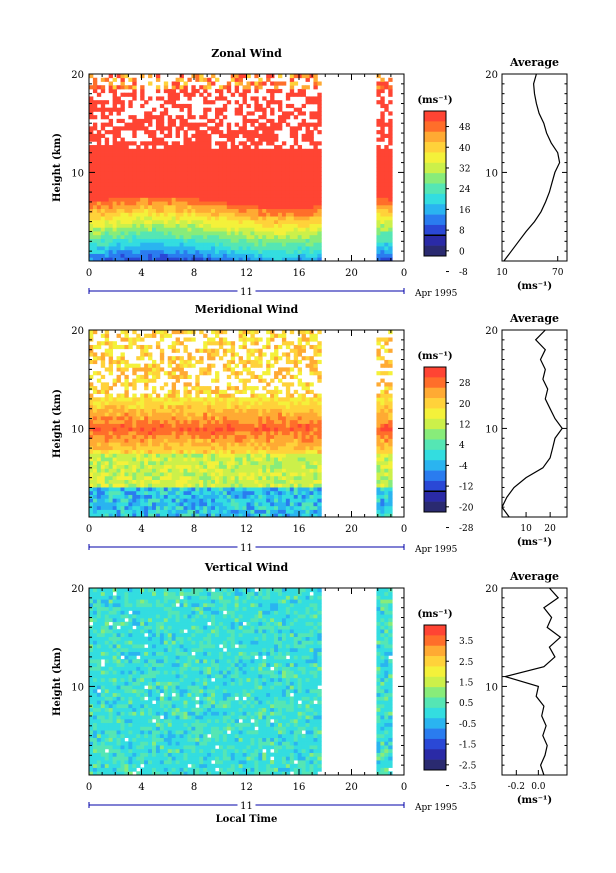 This screenshot has height=873, width=616. What do you see at coordinates (465, 384) in the screenshot?
I see `colorbar-label: 28` at bounding box center [465, 384].